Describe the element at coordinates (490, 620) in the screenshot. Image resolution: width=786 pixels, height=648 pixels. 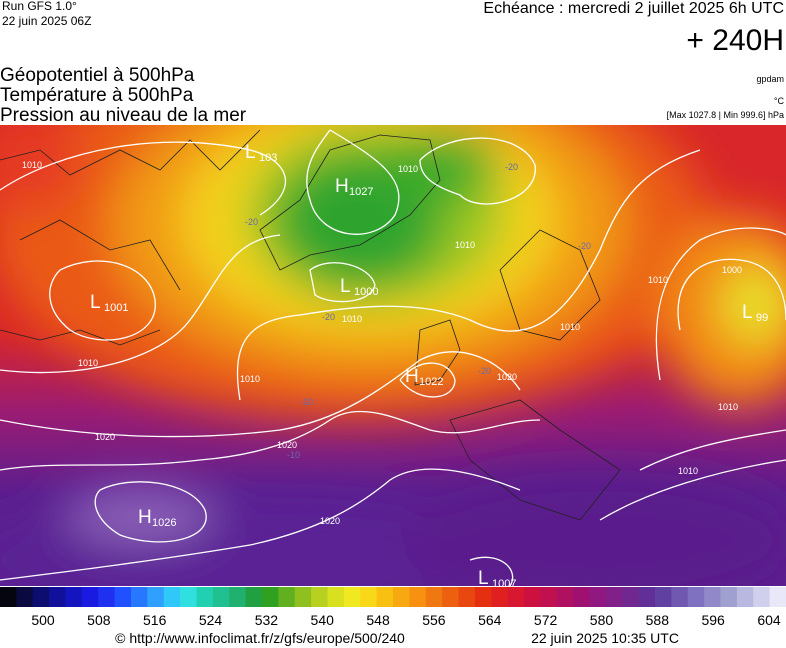
I see `colorbar-tick-label: 564` at that location.